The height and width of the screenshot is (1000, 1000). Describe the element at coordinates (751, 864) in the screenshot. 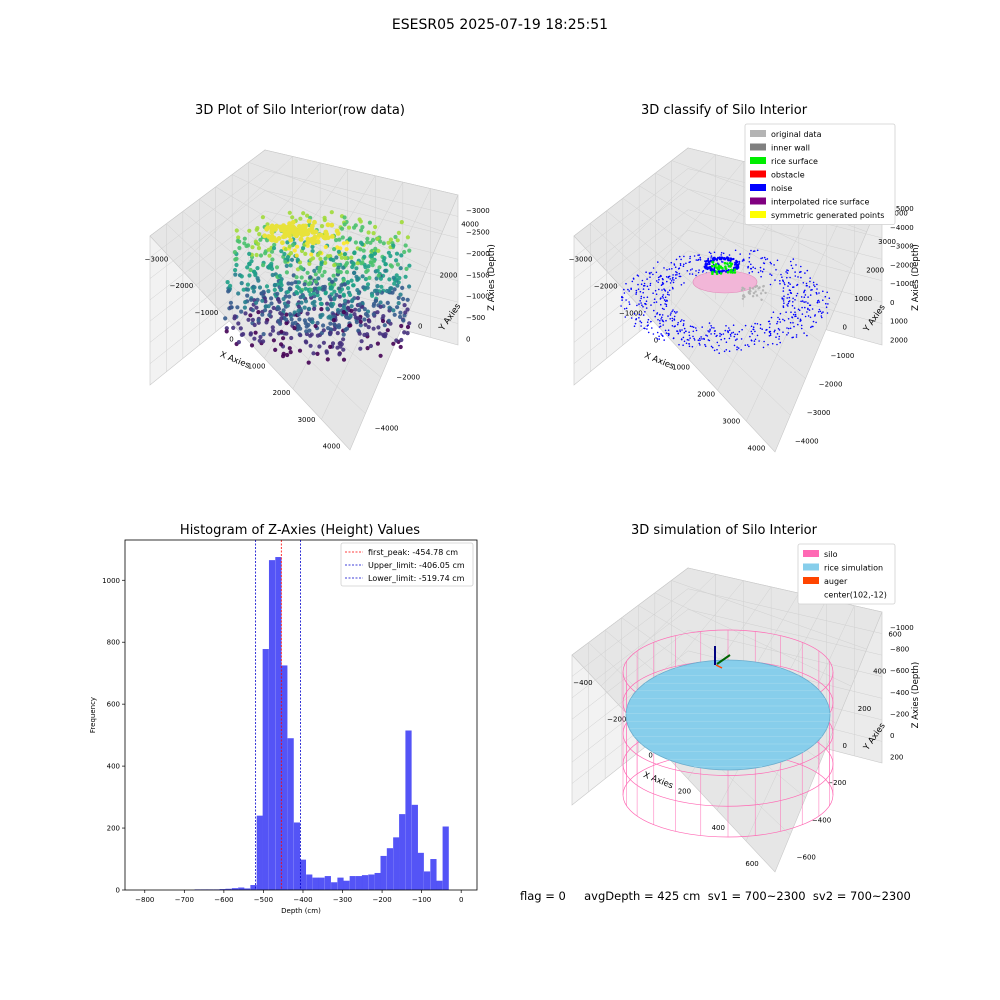

I see `tick-label: 600` at that location.